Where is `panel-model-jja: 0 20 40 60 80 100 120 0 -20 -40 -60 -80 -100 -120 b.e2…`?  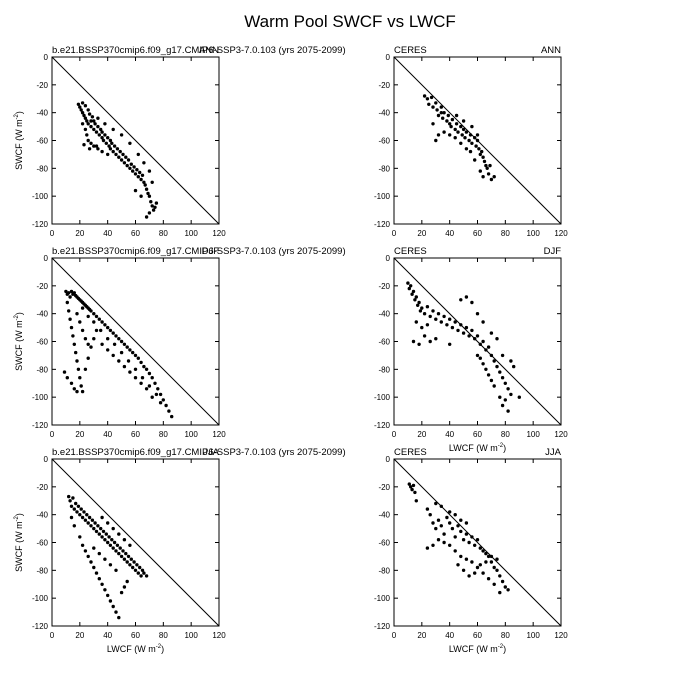 panel-model-jja: 0 20 40 60 80 100 120 0 -20 -40 -60 -80 -100 -120 b.e2… is located at coordinates (180, 550).